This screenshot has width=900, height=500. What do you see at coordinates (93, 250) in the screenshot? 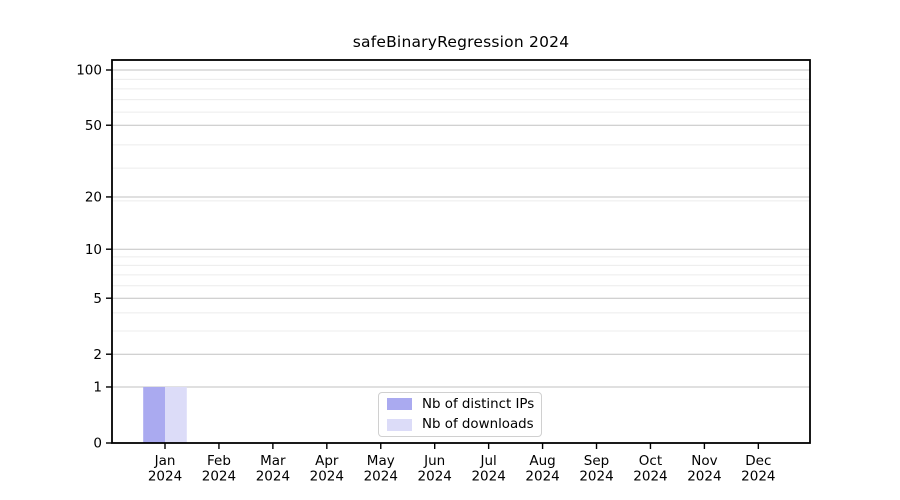
I see `y-tick-label: 10` at bounding box center [93, 250].